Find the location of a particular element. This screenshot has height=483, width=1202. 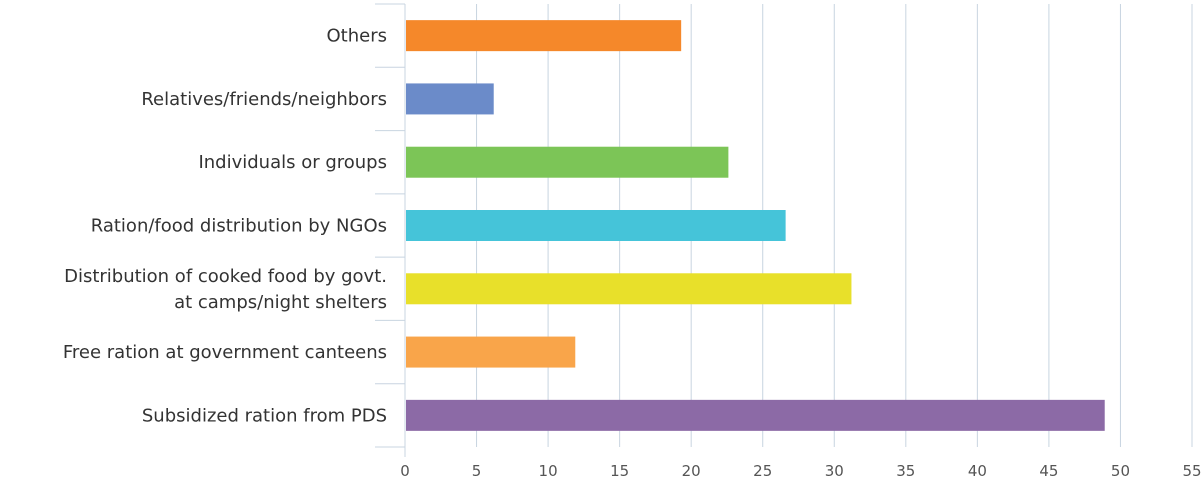

x-tick-labels: 0 5 10 15 20 25 30 35 40 45 50 55 is located at coordinates (800, 471).